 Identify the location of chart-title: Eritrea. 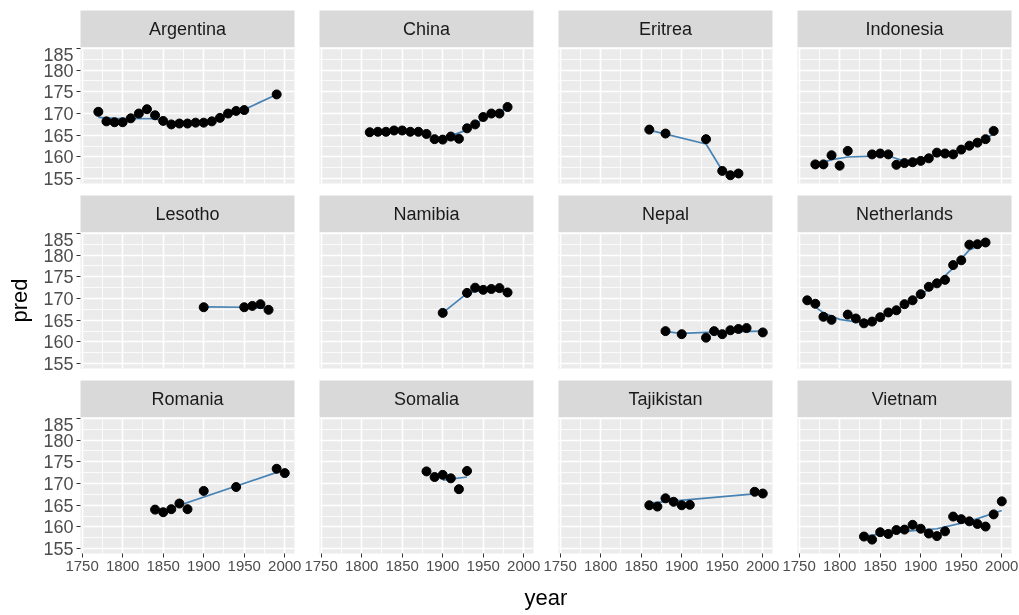
(665, 29).